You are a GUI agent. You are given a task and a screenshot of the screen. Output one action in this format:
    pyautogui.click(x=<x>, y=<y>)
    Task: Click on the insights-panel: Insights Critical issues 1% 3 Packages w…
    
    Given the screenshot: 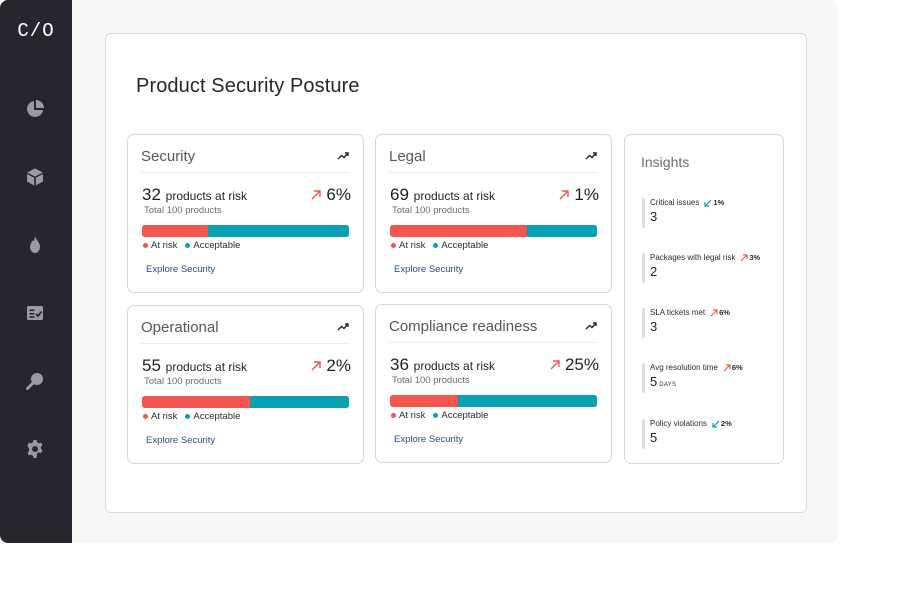 What is the action you would take?
    pyautogui.click(x=704, y=299)
    